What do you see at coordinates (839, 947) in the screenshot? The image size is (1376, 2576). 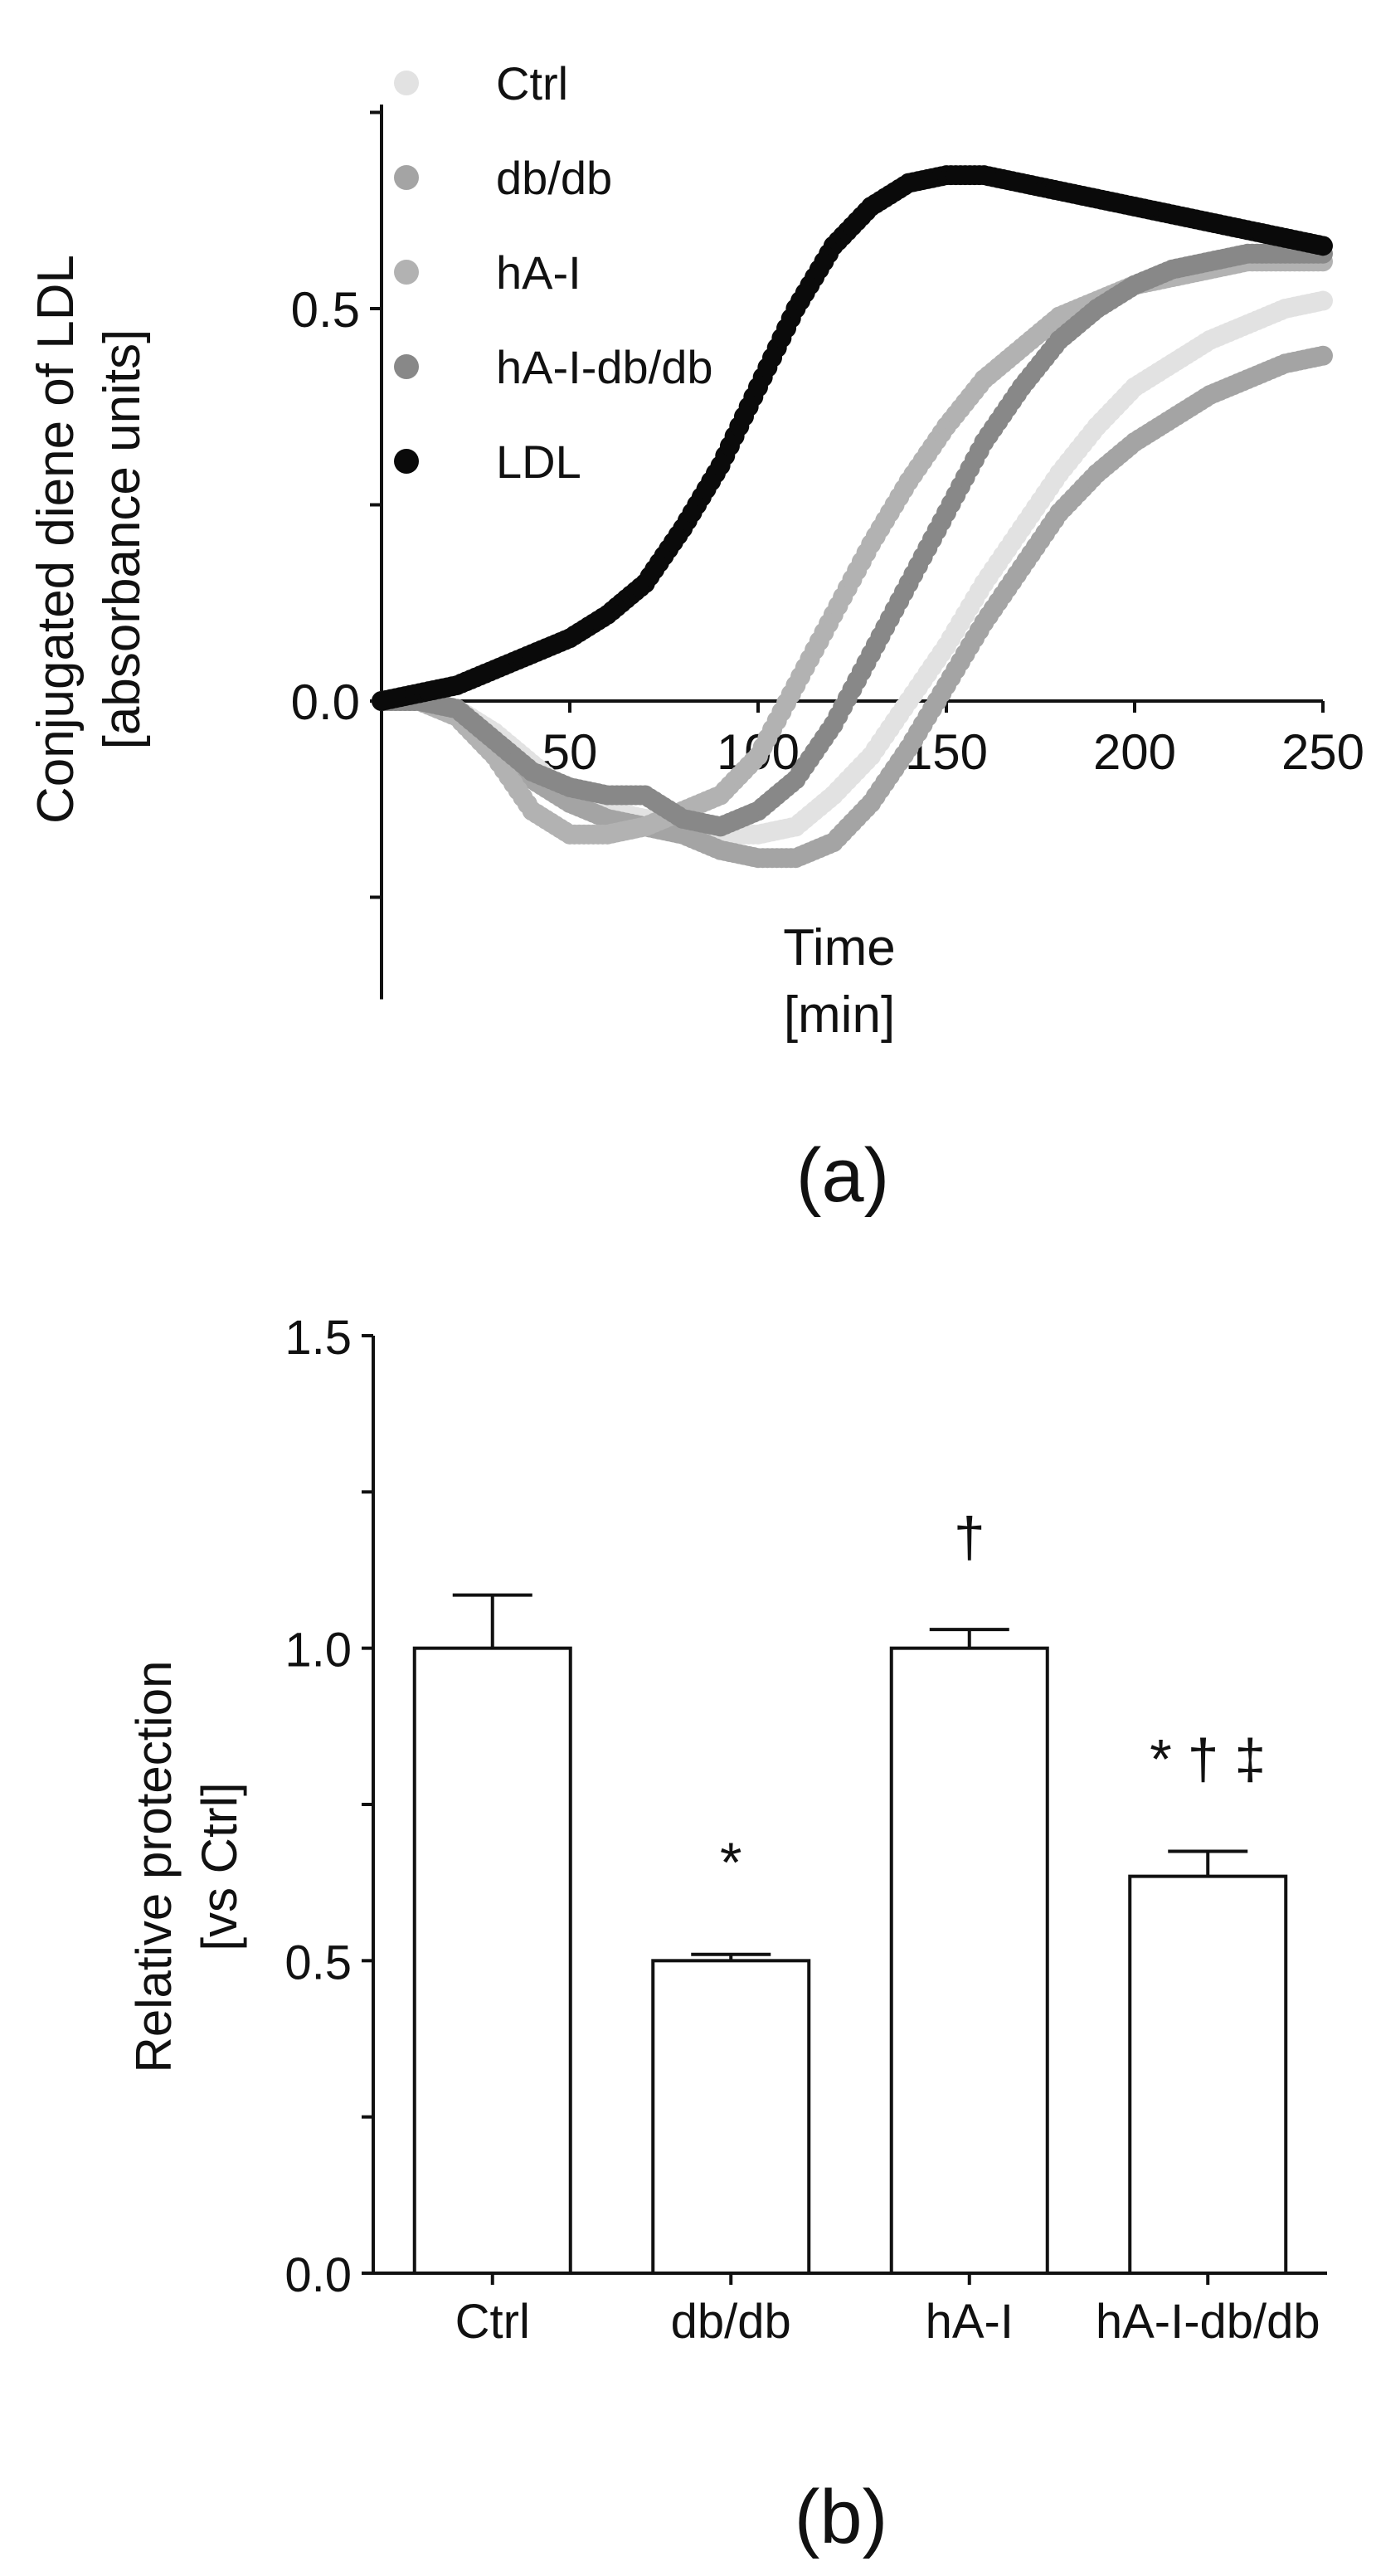 I see `x-axis-label: Time` at bounding box center [839, 947].